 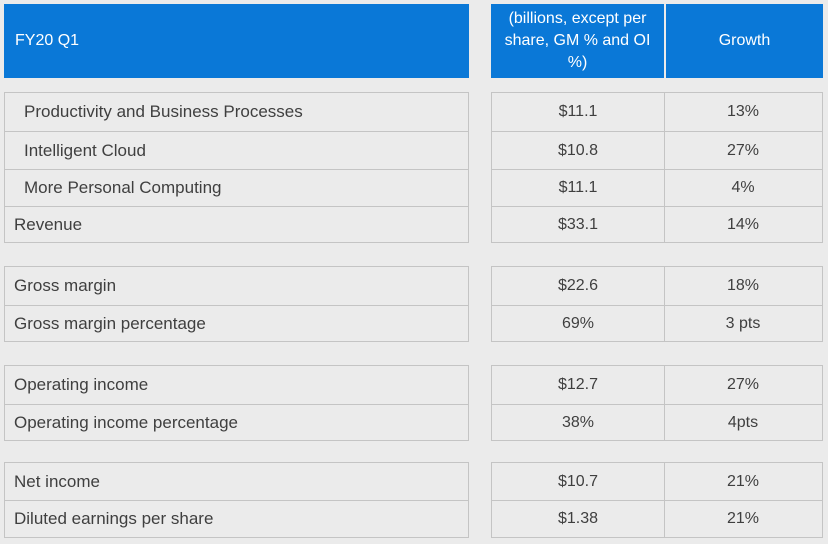 I want to click on table-row: $33.1 14%, so click(x=657, y=224).